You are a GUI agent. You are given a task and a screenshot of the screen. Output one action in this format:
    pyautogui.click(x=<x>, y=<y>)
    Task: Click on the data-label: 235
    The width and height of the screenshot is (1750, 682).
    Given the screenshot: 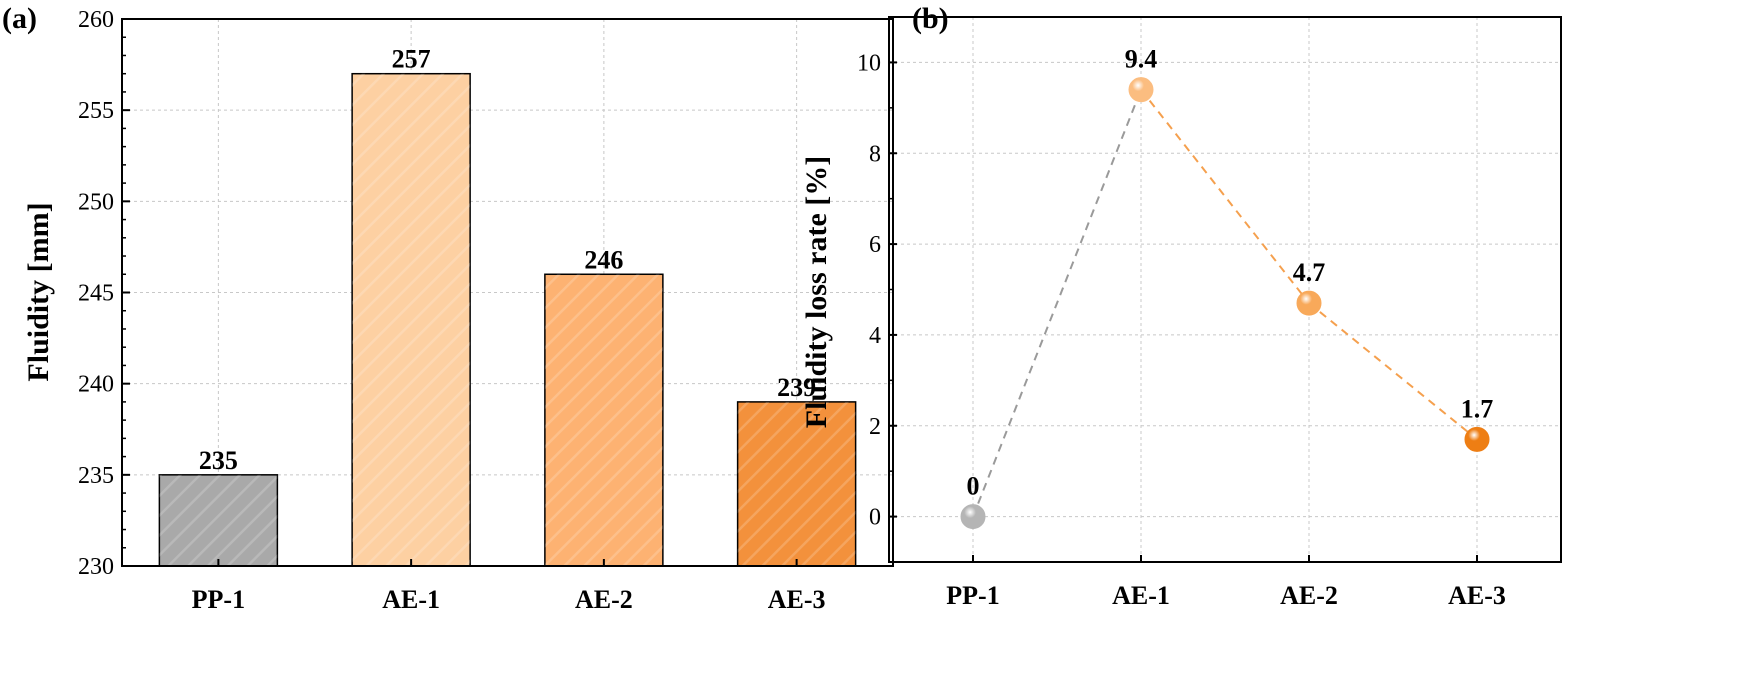 What is the action you would take?
    pyautogui.click(x=218, y=460)
    